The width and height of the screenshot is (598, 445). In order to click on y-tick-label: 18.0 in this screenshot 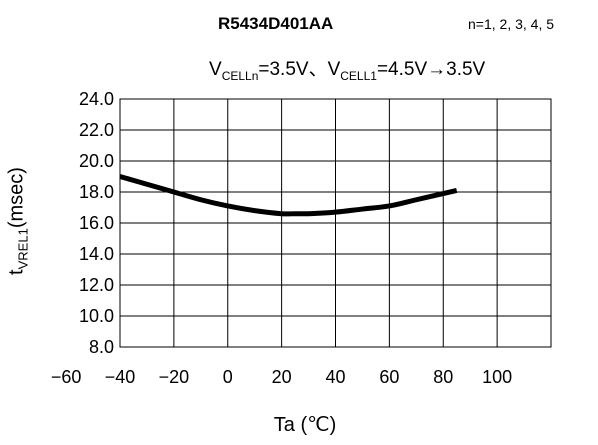, I will do `click(96, 192)`.